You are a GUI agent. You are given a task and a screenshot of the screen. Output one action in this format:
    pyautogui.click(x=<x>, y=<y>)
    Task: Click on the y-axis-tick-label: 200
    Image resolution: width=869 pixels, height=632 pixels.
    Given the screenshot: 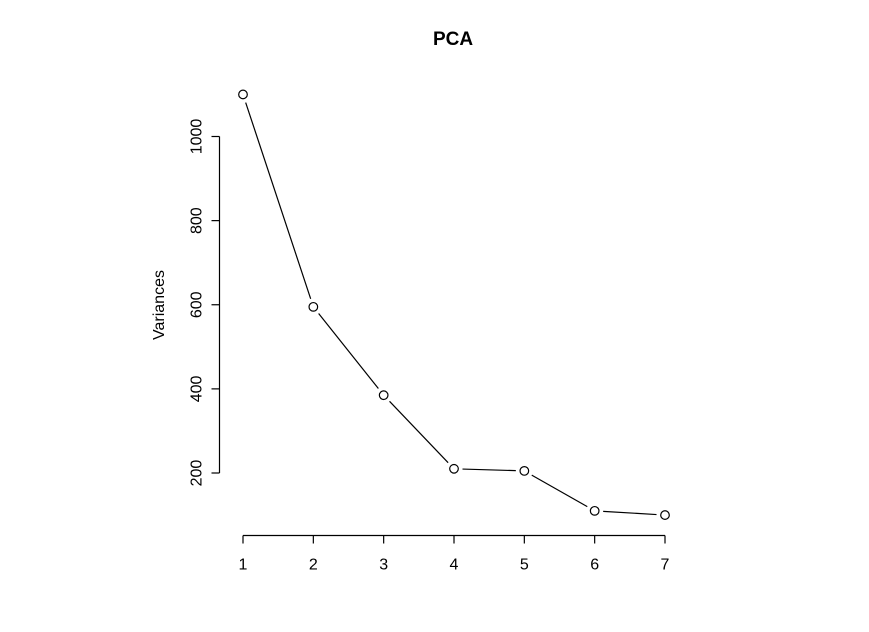 What is the action you would take?
    pyautogui.click(x=197, y=473)
    